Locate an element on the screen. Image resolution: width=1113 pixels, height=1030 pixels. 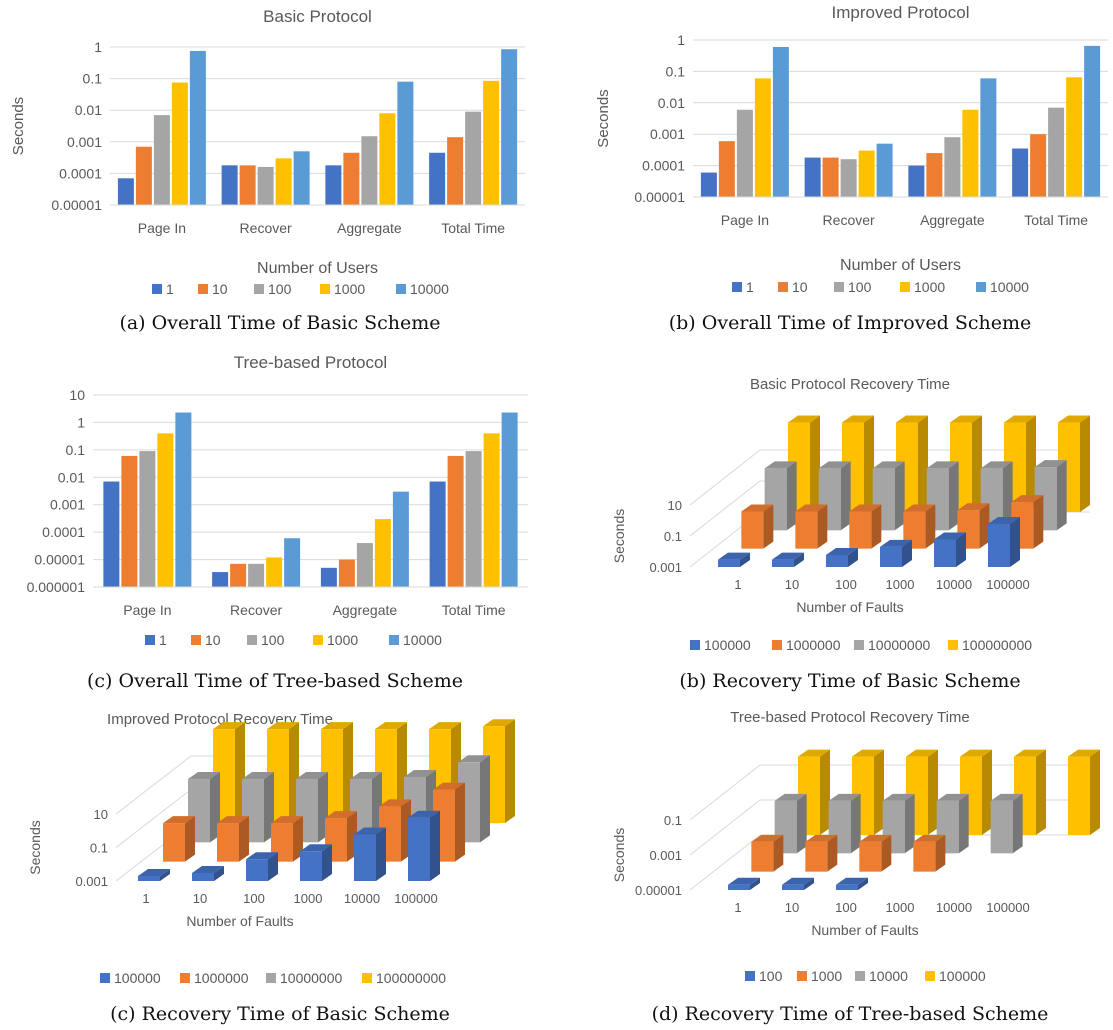
x-axis-label: Number of Faults is located at coordinates (864, 930).